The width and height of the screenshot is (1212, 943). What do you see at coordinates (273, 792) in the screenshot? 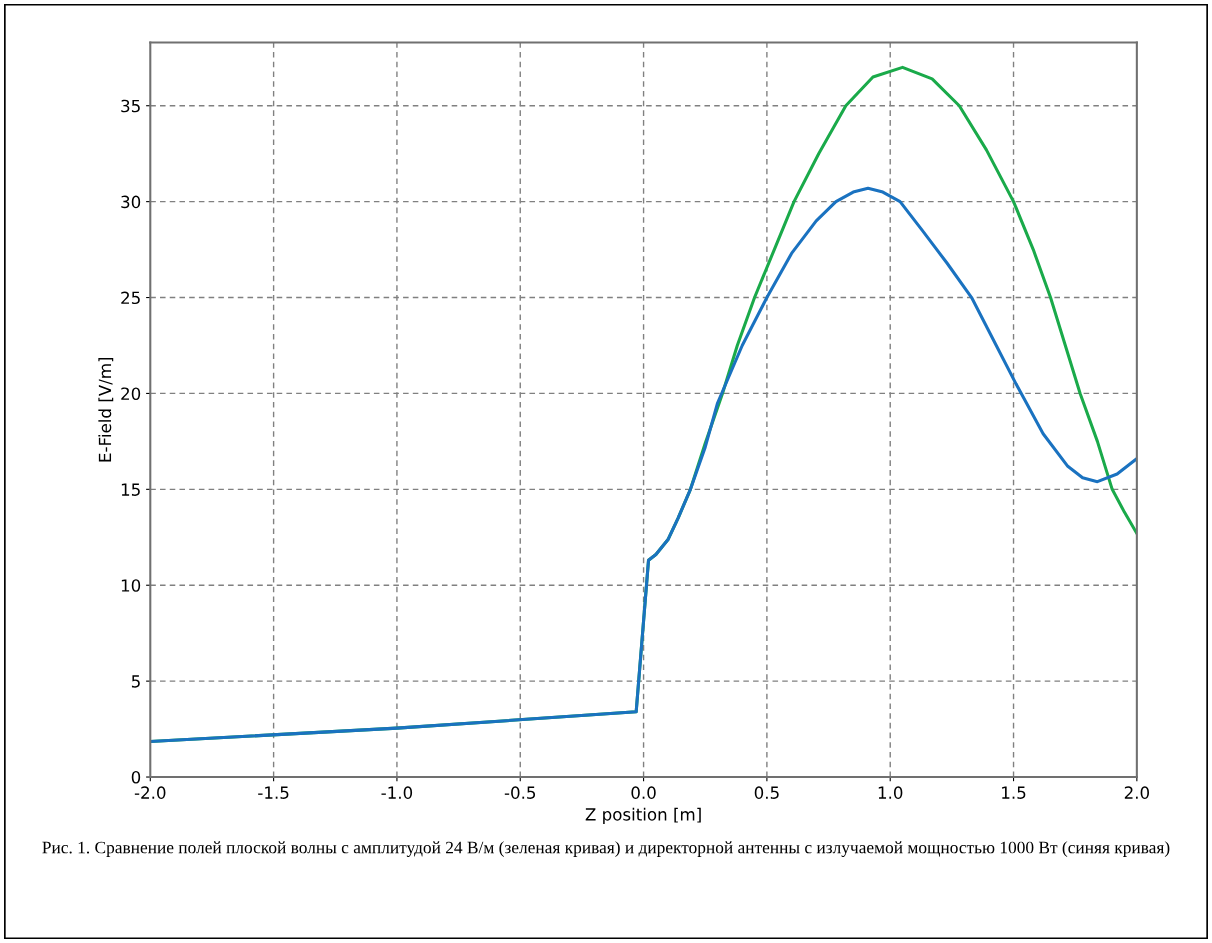
I see `x-tick-label: -1.5` at bounding box center [273, 792].